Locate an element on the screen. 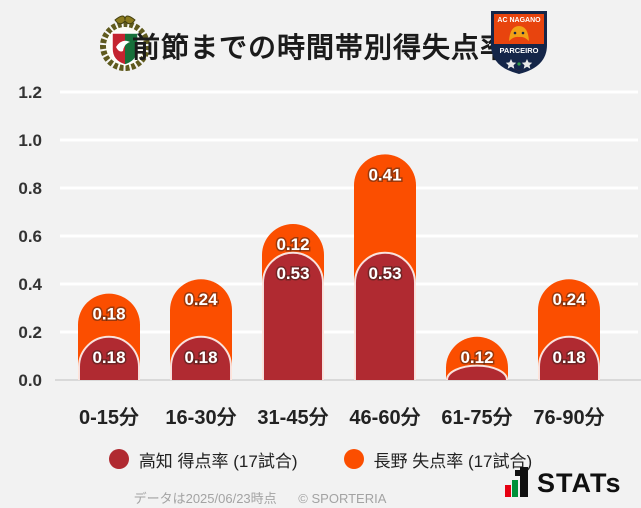 This screenshot has width=641, height=508. svg-text: 0.2 is located at coordinates (30, 332).